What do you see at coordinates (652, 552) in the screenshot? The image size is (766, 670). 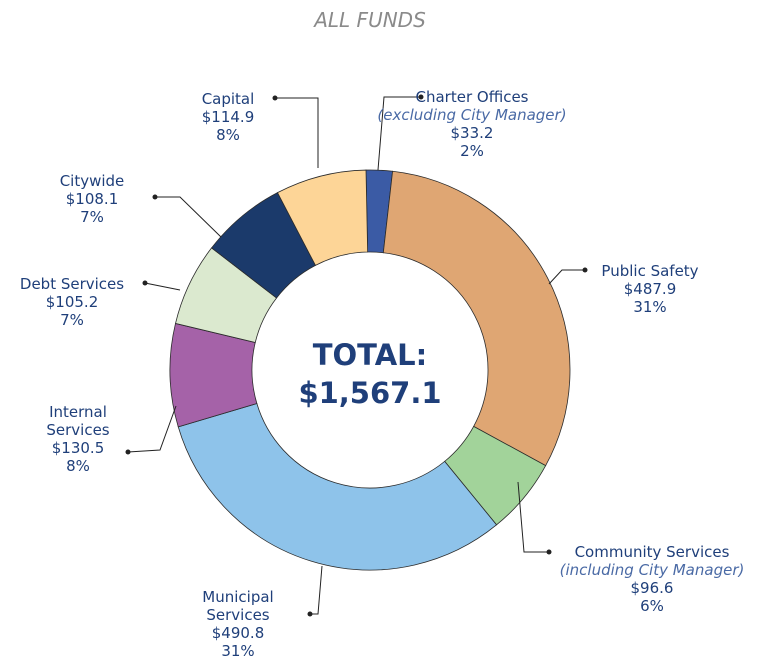 I see `category-name: Community Services` at bounding box center [652, 552].